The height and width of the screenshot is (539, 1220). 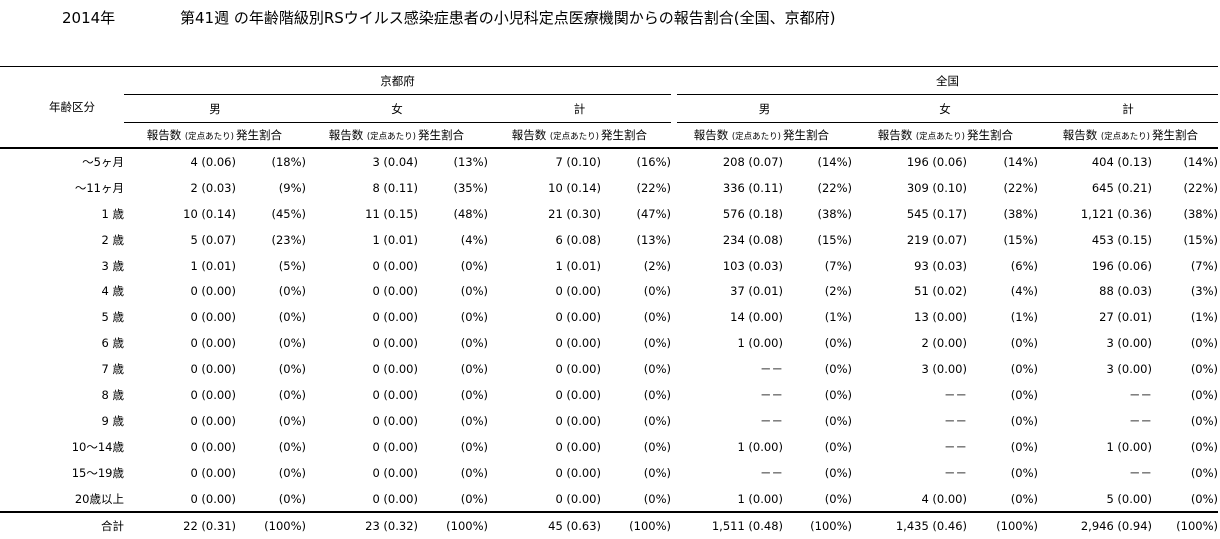 I want to click on count-cell-national-female: 219 (0.07), so click(x=936, y=239).